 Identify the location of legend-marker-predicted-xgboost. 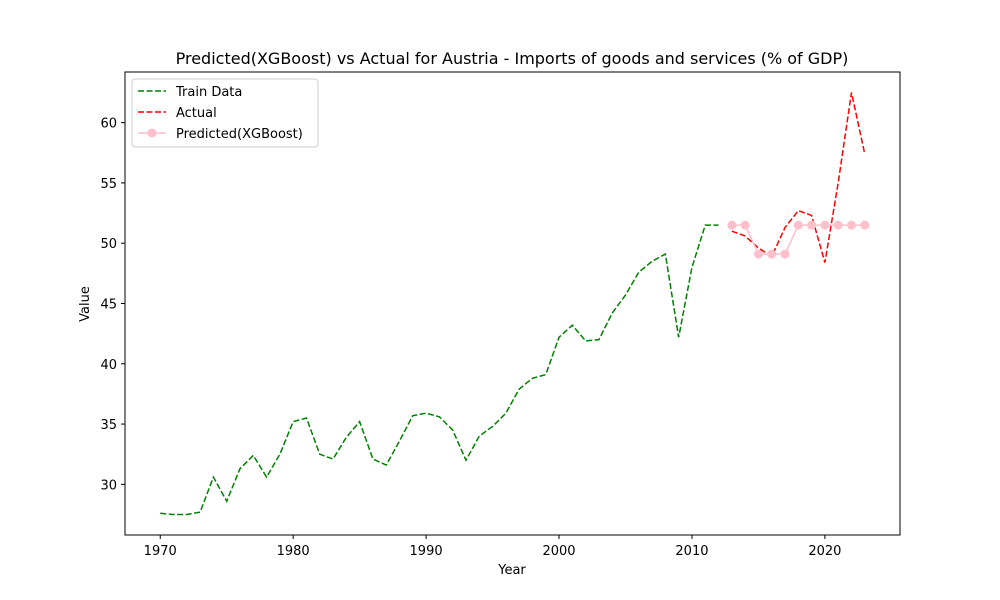
(152, 133).